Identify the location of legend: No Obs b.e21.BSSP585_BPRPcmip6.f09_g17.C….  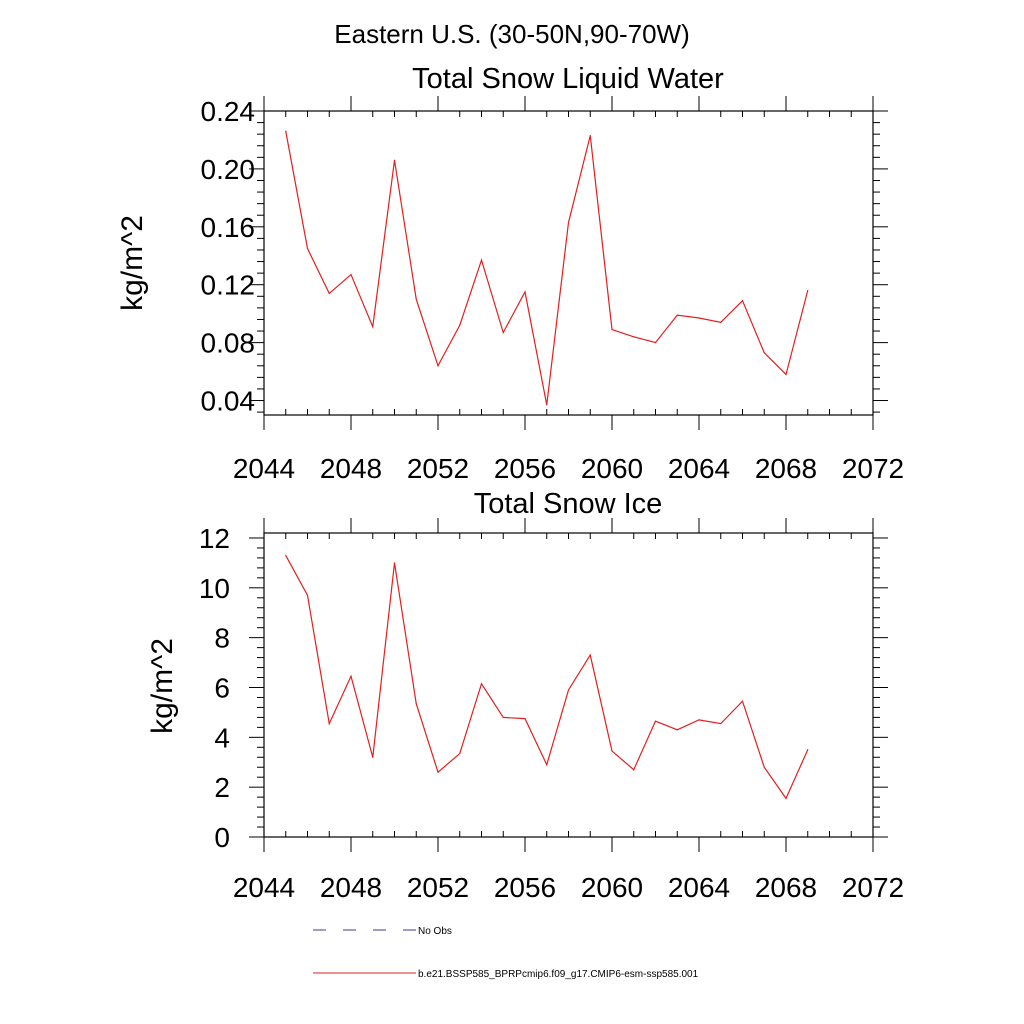
(506, 953).